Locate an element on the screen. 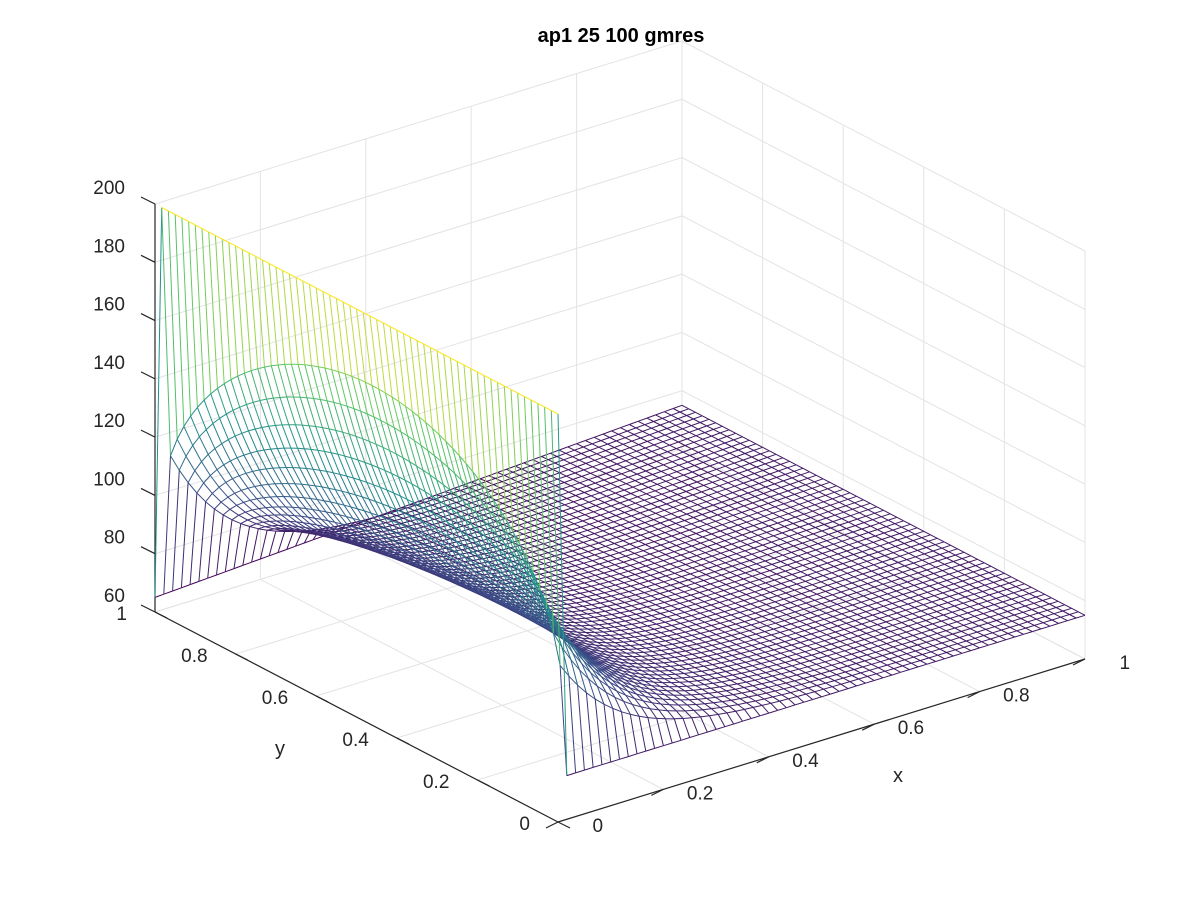 The width and height of the screenshot is (1200, 900). z-tick is located at coordinates (148, 200).